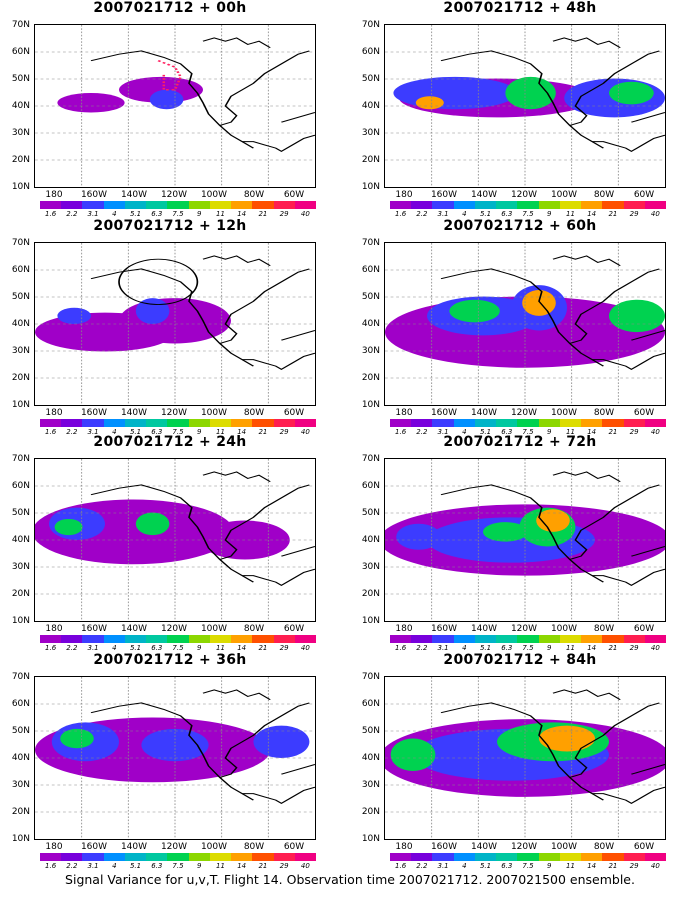 The height and width of the screenshot is (900, 700). I want to click on colorbar, so click(178, 639).